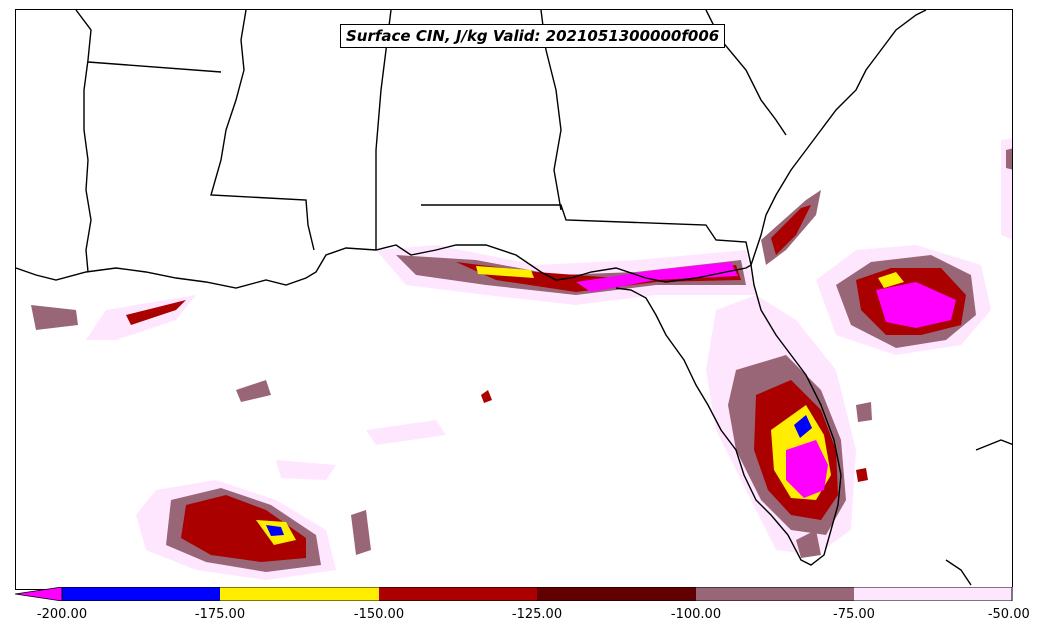 Image resolution: width=1044 pixels, height=633 pixels. Describe the element at coordinates (505, 272) in the screenshot. I see `contour-panhandle-yellow` at that location.